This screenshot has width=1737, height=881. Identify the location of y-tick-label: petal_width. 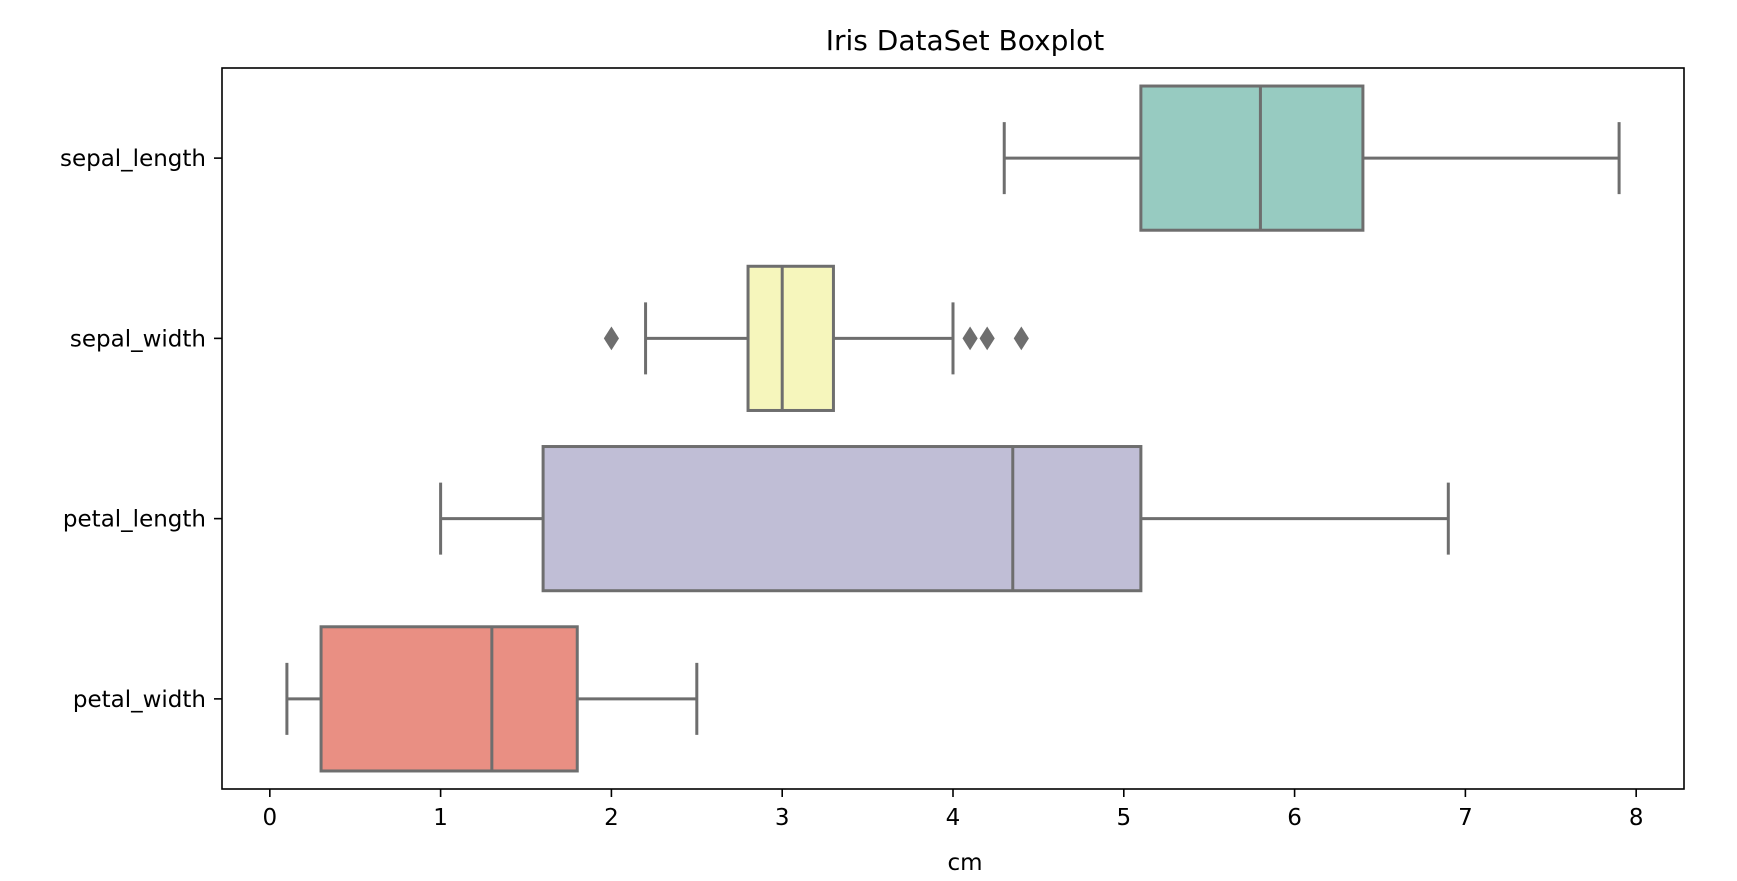
(139, 700).